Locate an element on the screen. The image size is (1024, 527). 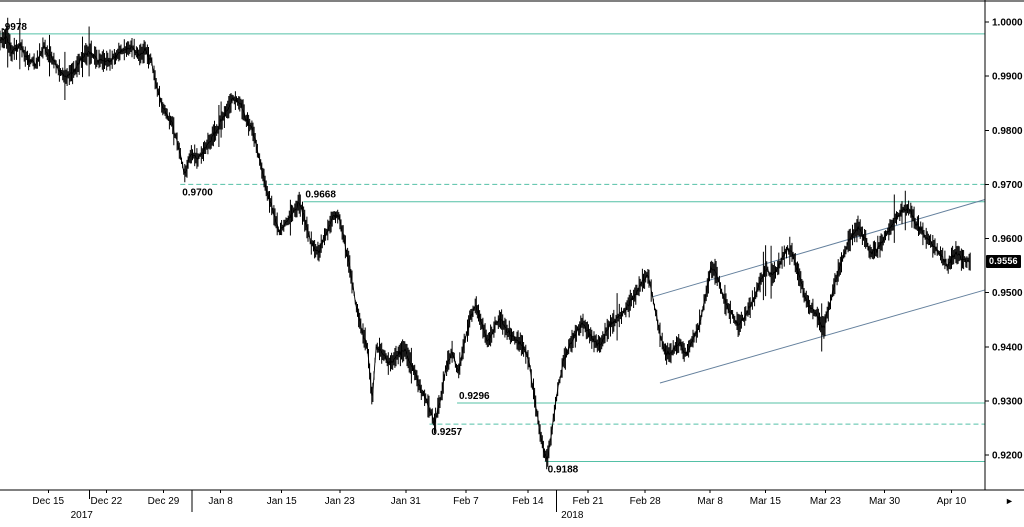
y-axis-label: 0.9300 is located at coordinates (1007, 401).